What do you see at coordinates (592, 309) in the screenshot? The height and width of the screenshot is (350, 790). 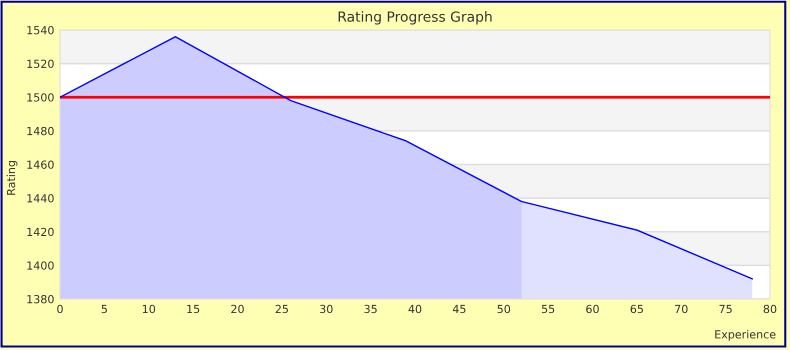 I see `x-tick-label: 60` at bounding box center [592, 309].